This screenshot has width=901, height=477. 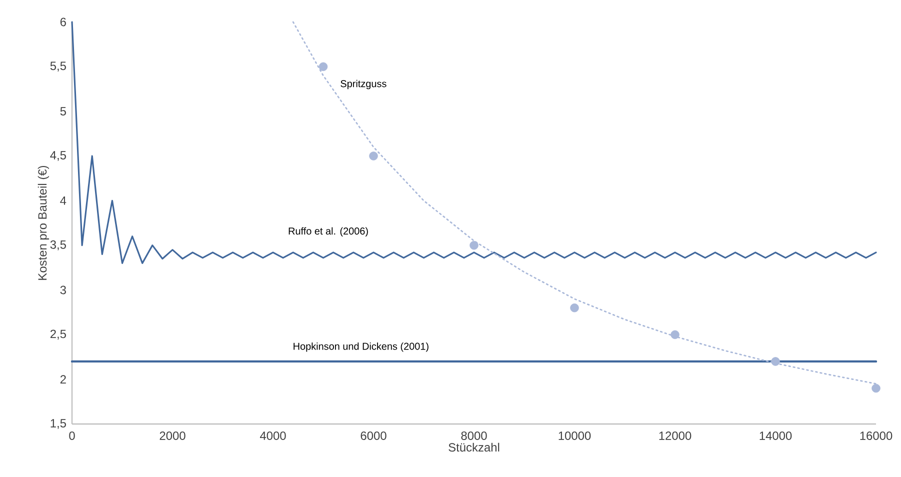 I want to click on y-tick-label: 3,5, so click(x=58, y=245).